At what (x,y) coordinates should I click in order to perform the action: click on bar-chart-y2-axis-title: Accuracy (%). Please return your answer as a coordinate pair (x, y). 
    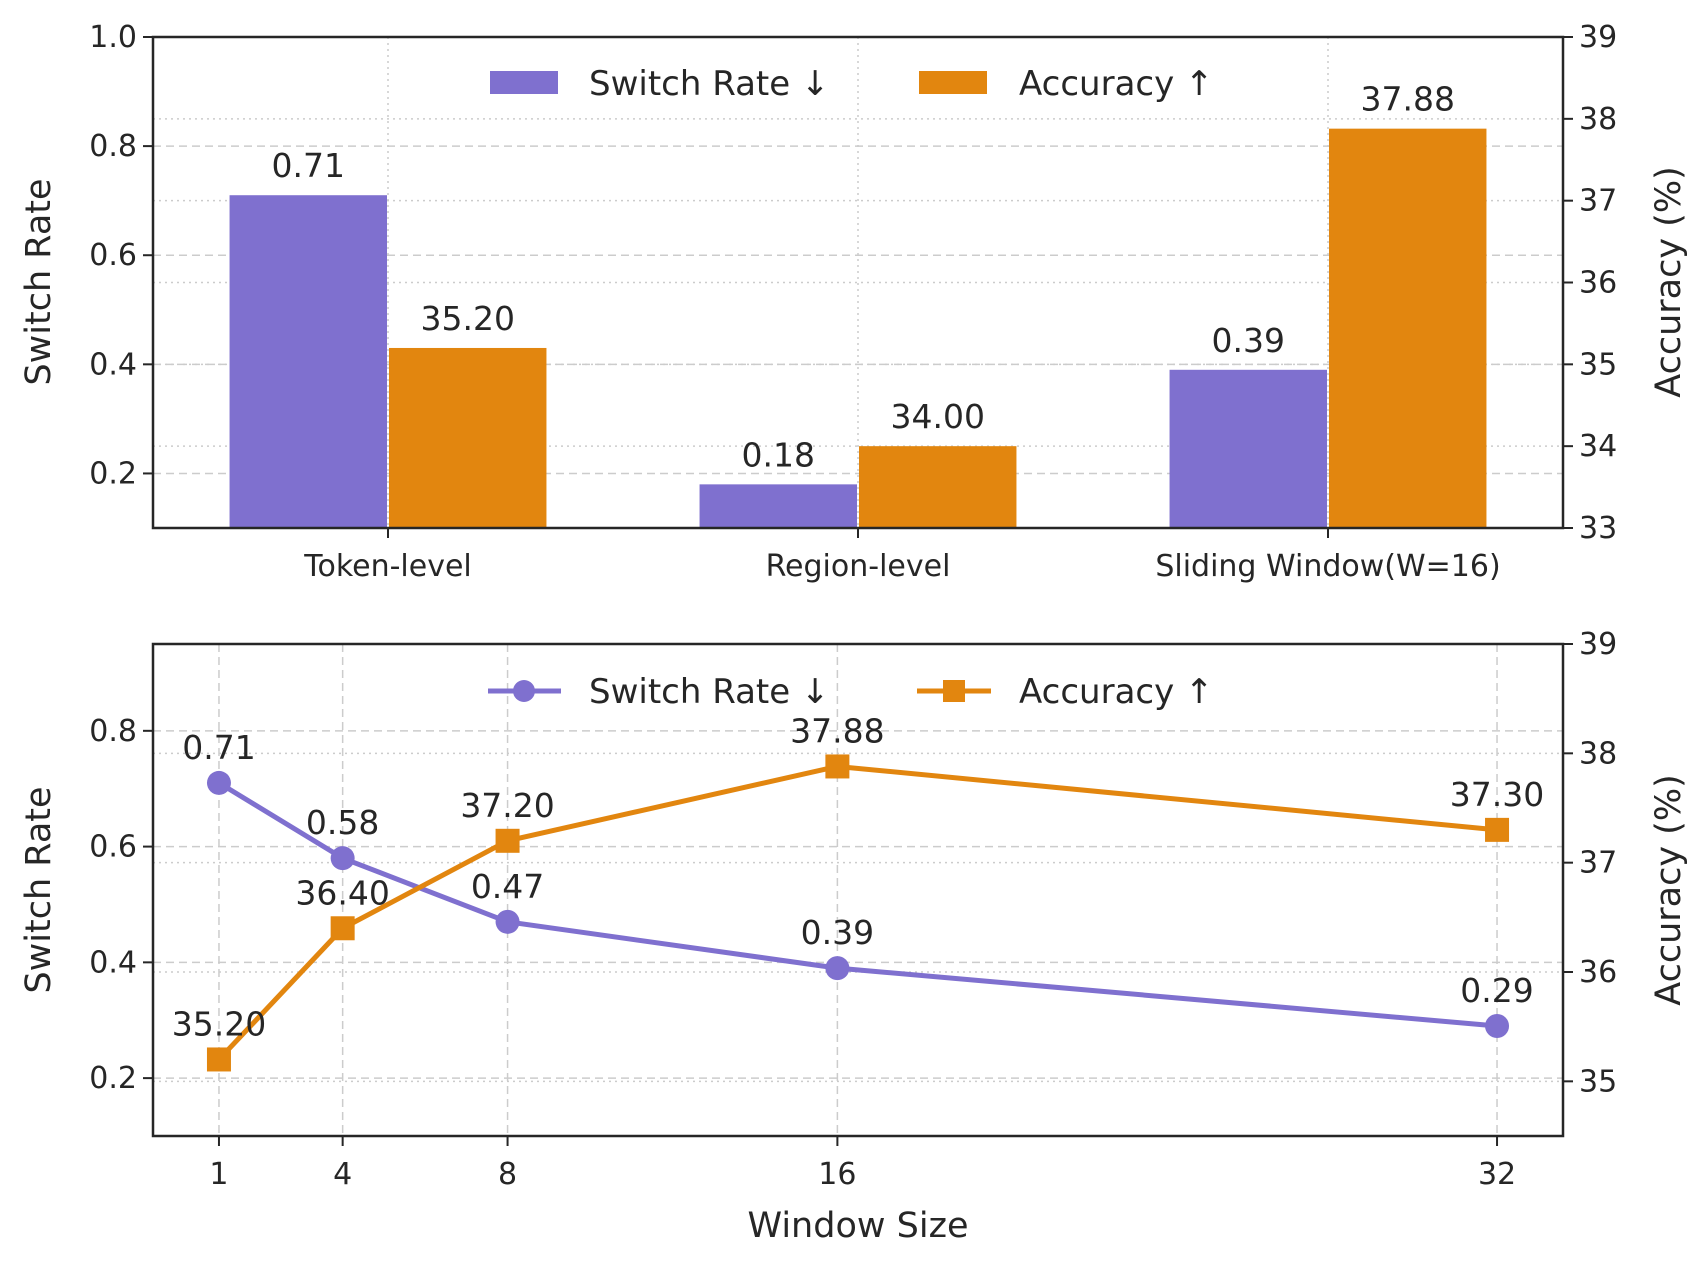
    Looking at the image, I should click on (1669, 281).